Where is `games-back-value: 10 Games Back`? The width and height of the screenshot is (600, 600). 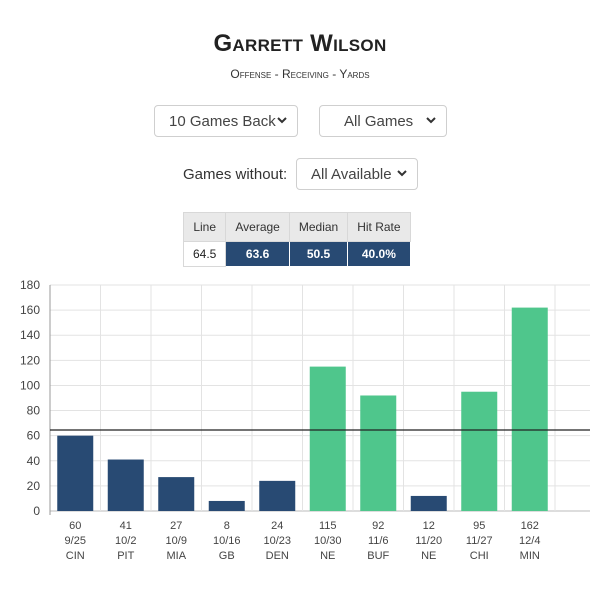 games-back-value: 10 Games Back is located at coordinates (222, 121).